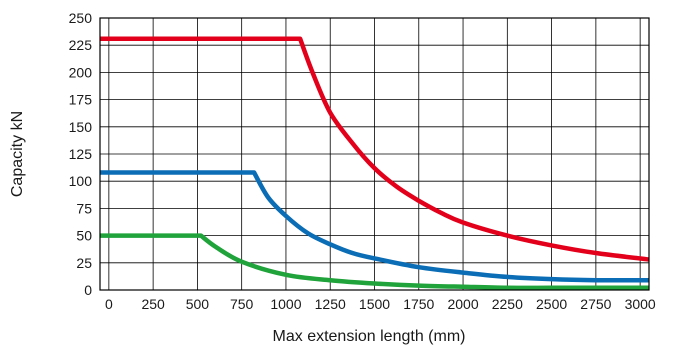 The image size is (679, 347). I want to click on y-tick-labels: 0 25 50 75 100 125 150 175 200 225 250, so click(81, 154).